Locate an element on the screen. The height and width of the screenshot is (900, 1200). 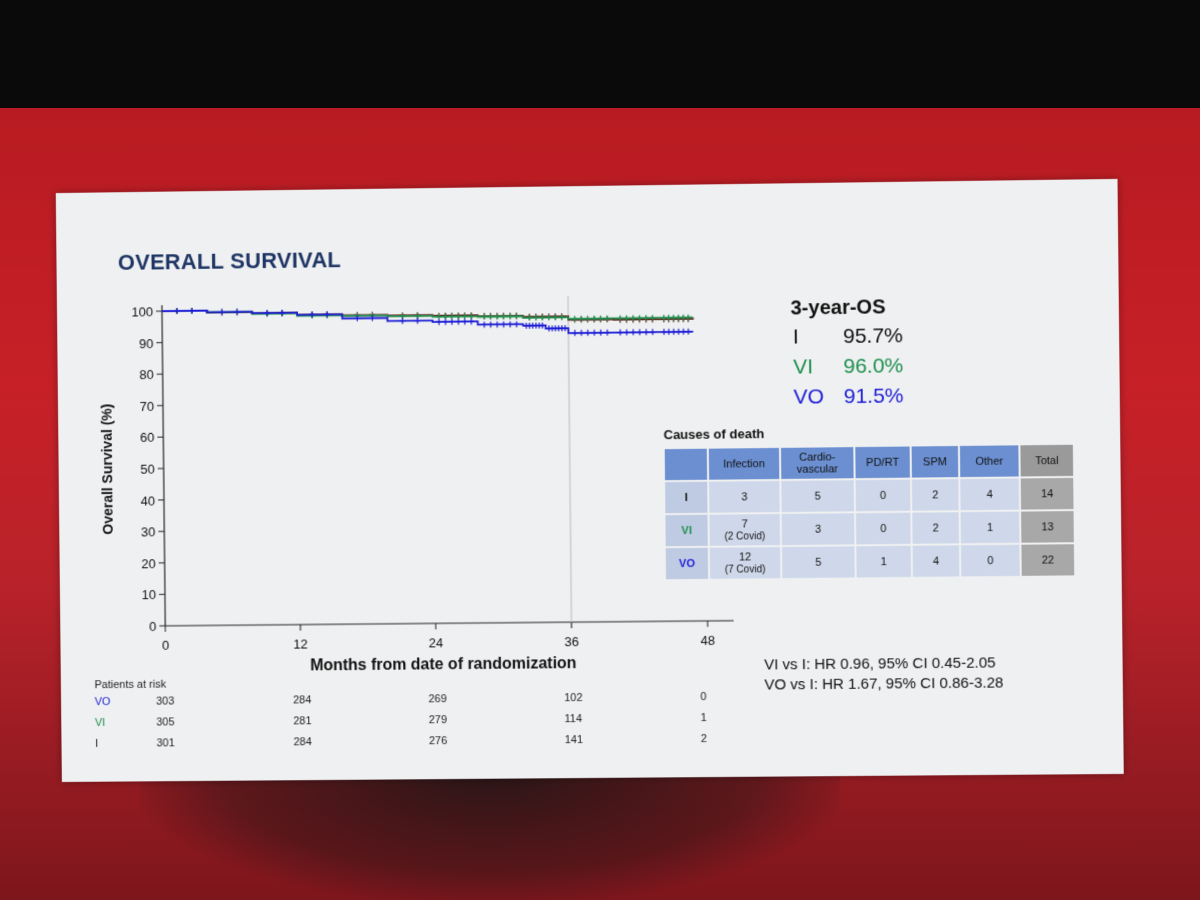
y-tick-label: 0 is located at coordinates (152, 626).